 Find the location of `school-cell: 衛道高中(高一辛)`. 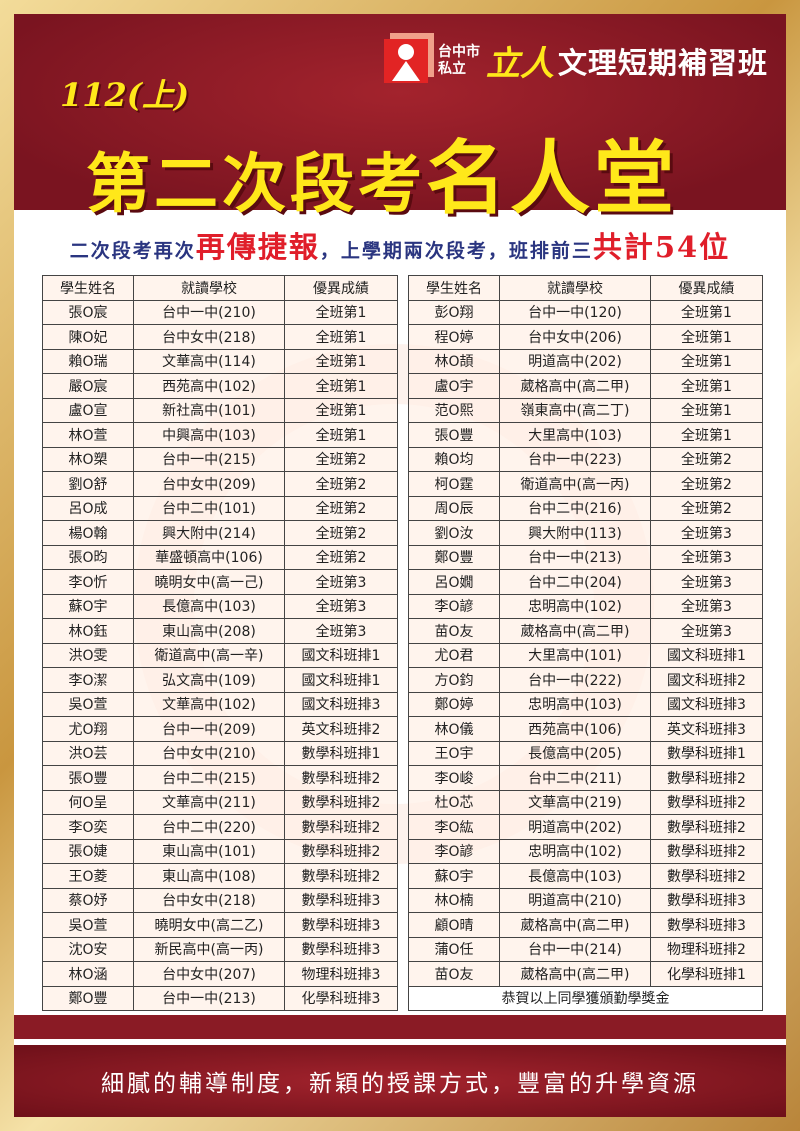

school-cell: 衛道高中(高一辛) is located at coordinates (209, 655).